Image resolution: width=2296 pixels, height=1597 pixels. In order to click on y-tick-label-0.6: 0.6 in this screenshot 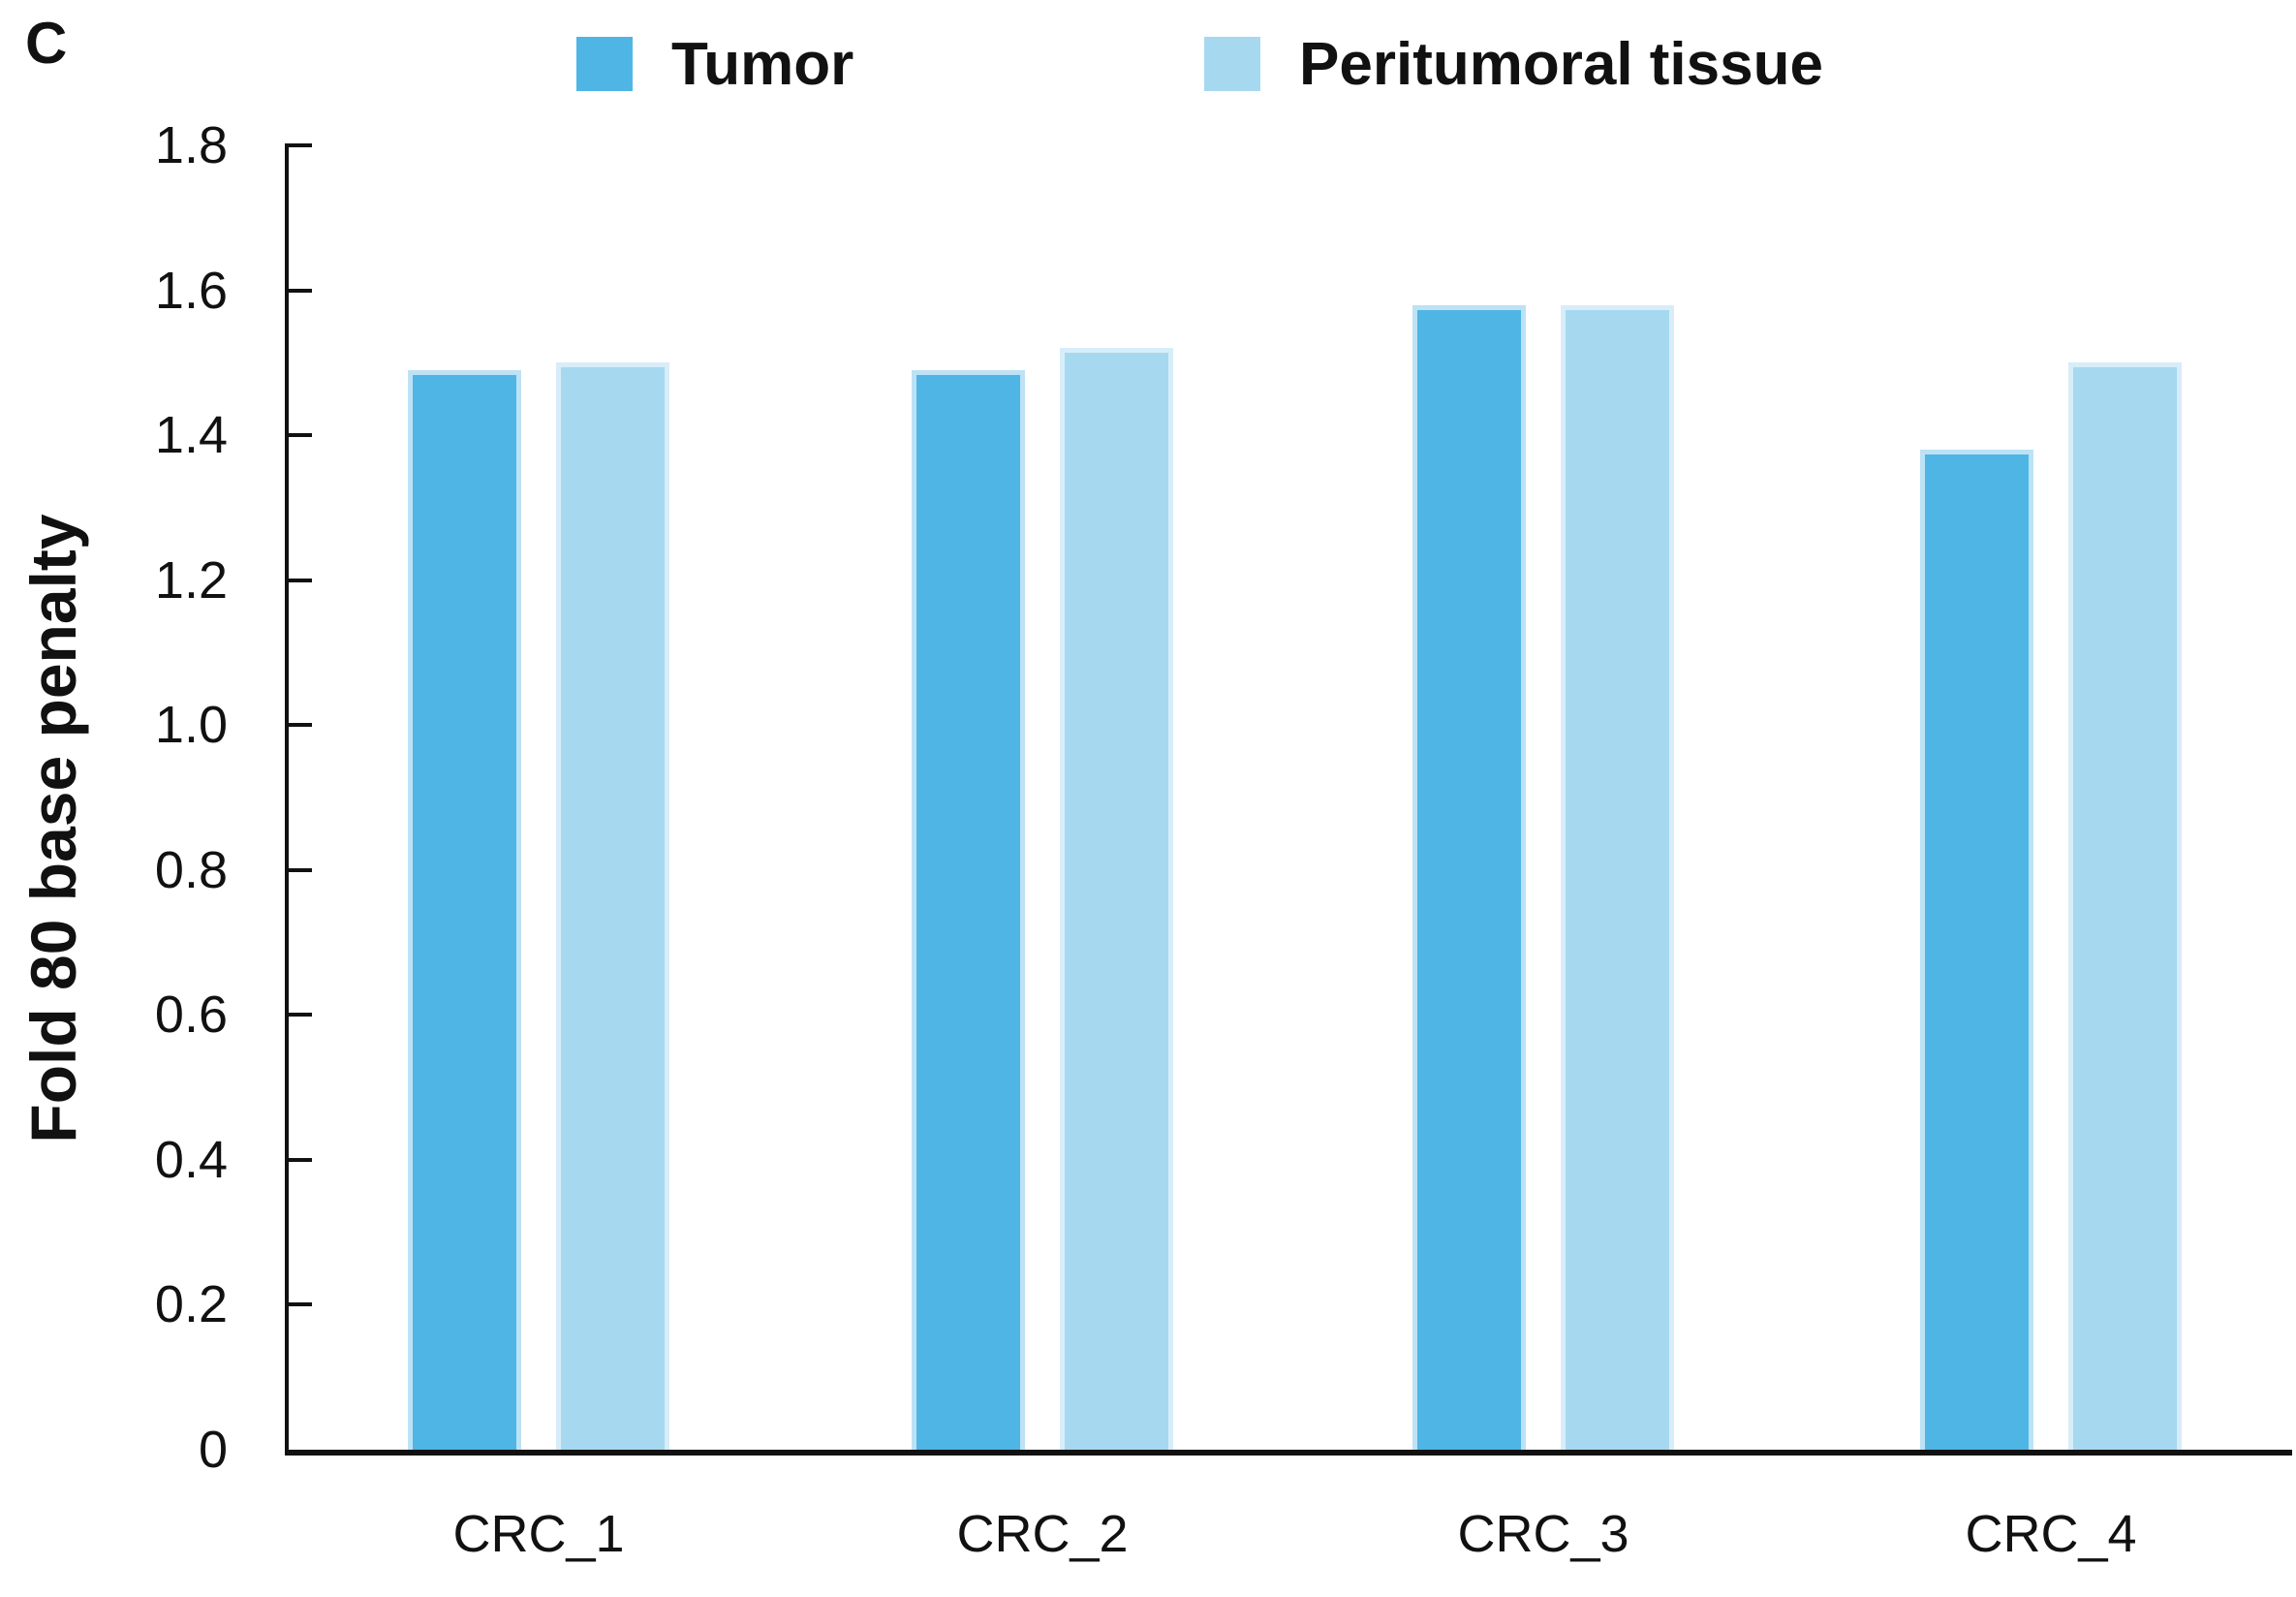, I will do `click(191, 1015)`.